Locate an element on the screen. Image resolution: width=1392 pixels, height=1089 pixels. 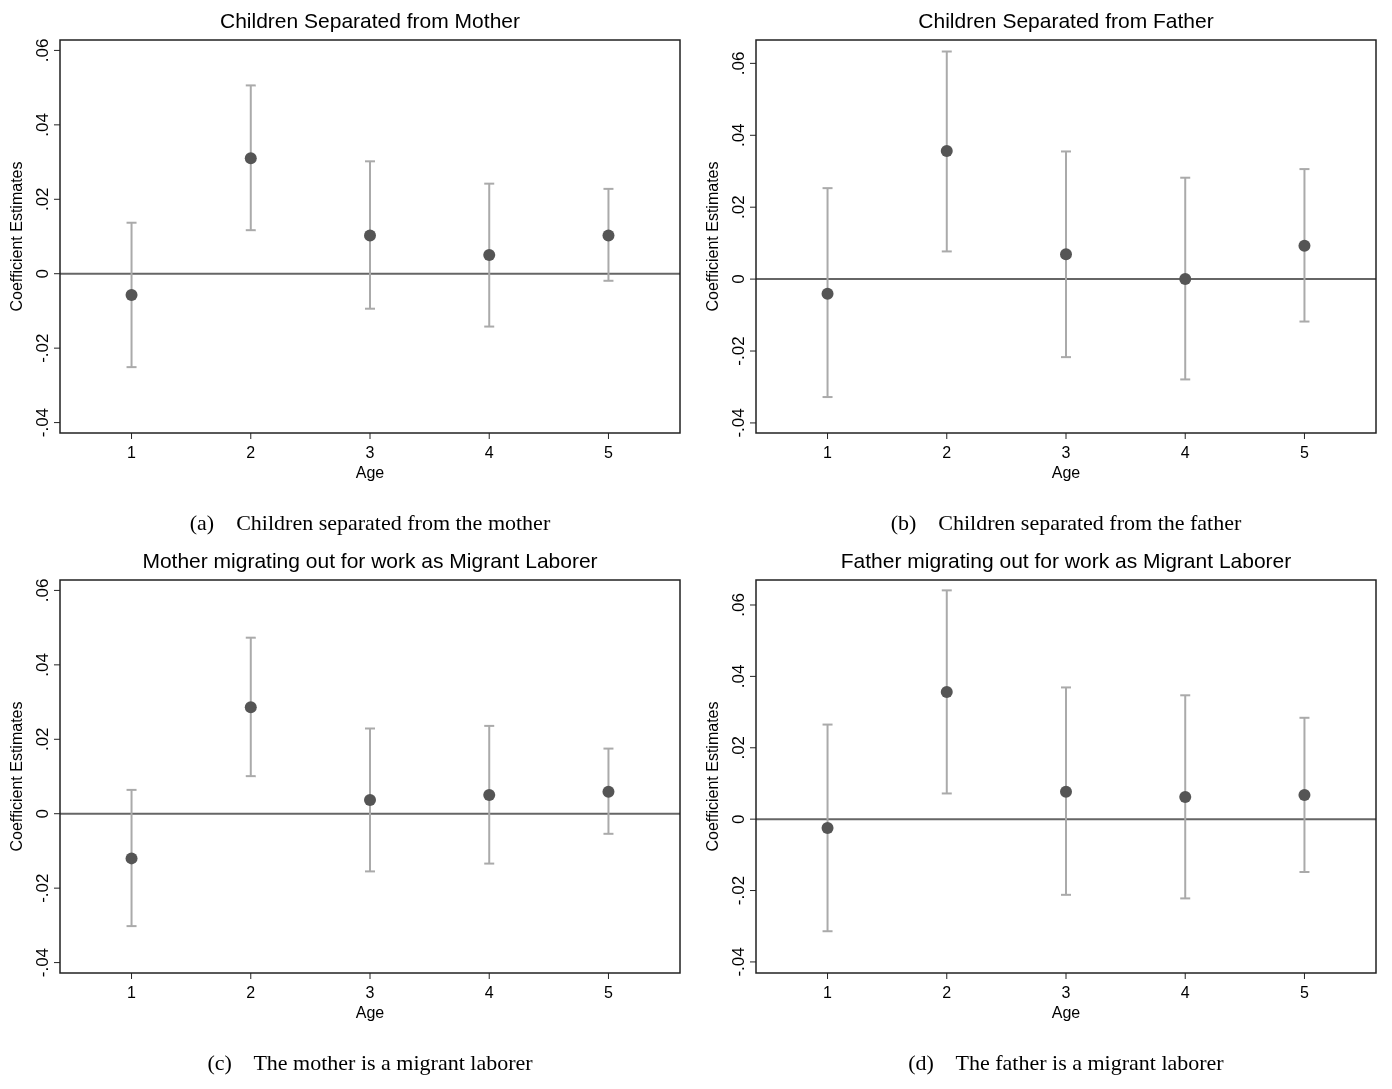
text: (d) The father is a migrant laborer is located at coordinates (1066, 1062).